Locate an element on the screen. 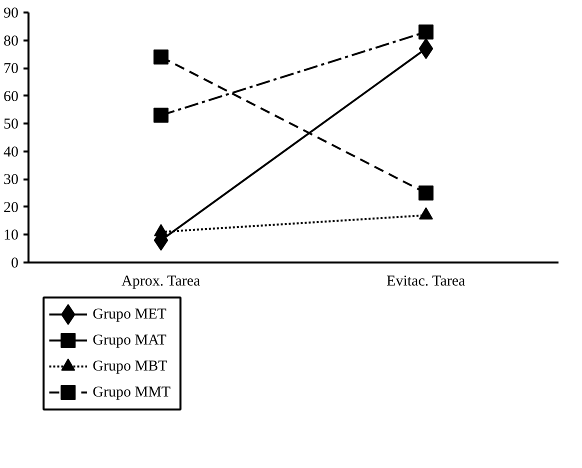 Image resolution: width=582 pixels, height=468 pixels. y-tick-label: 40 is located at coordinates (11, 152).